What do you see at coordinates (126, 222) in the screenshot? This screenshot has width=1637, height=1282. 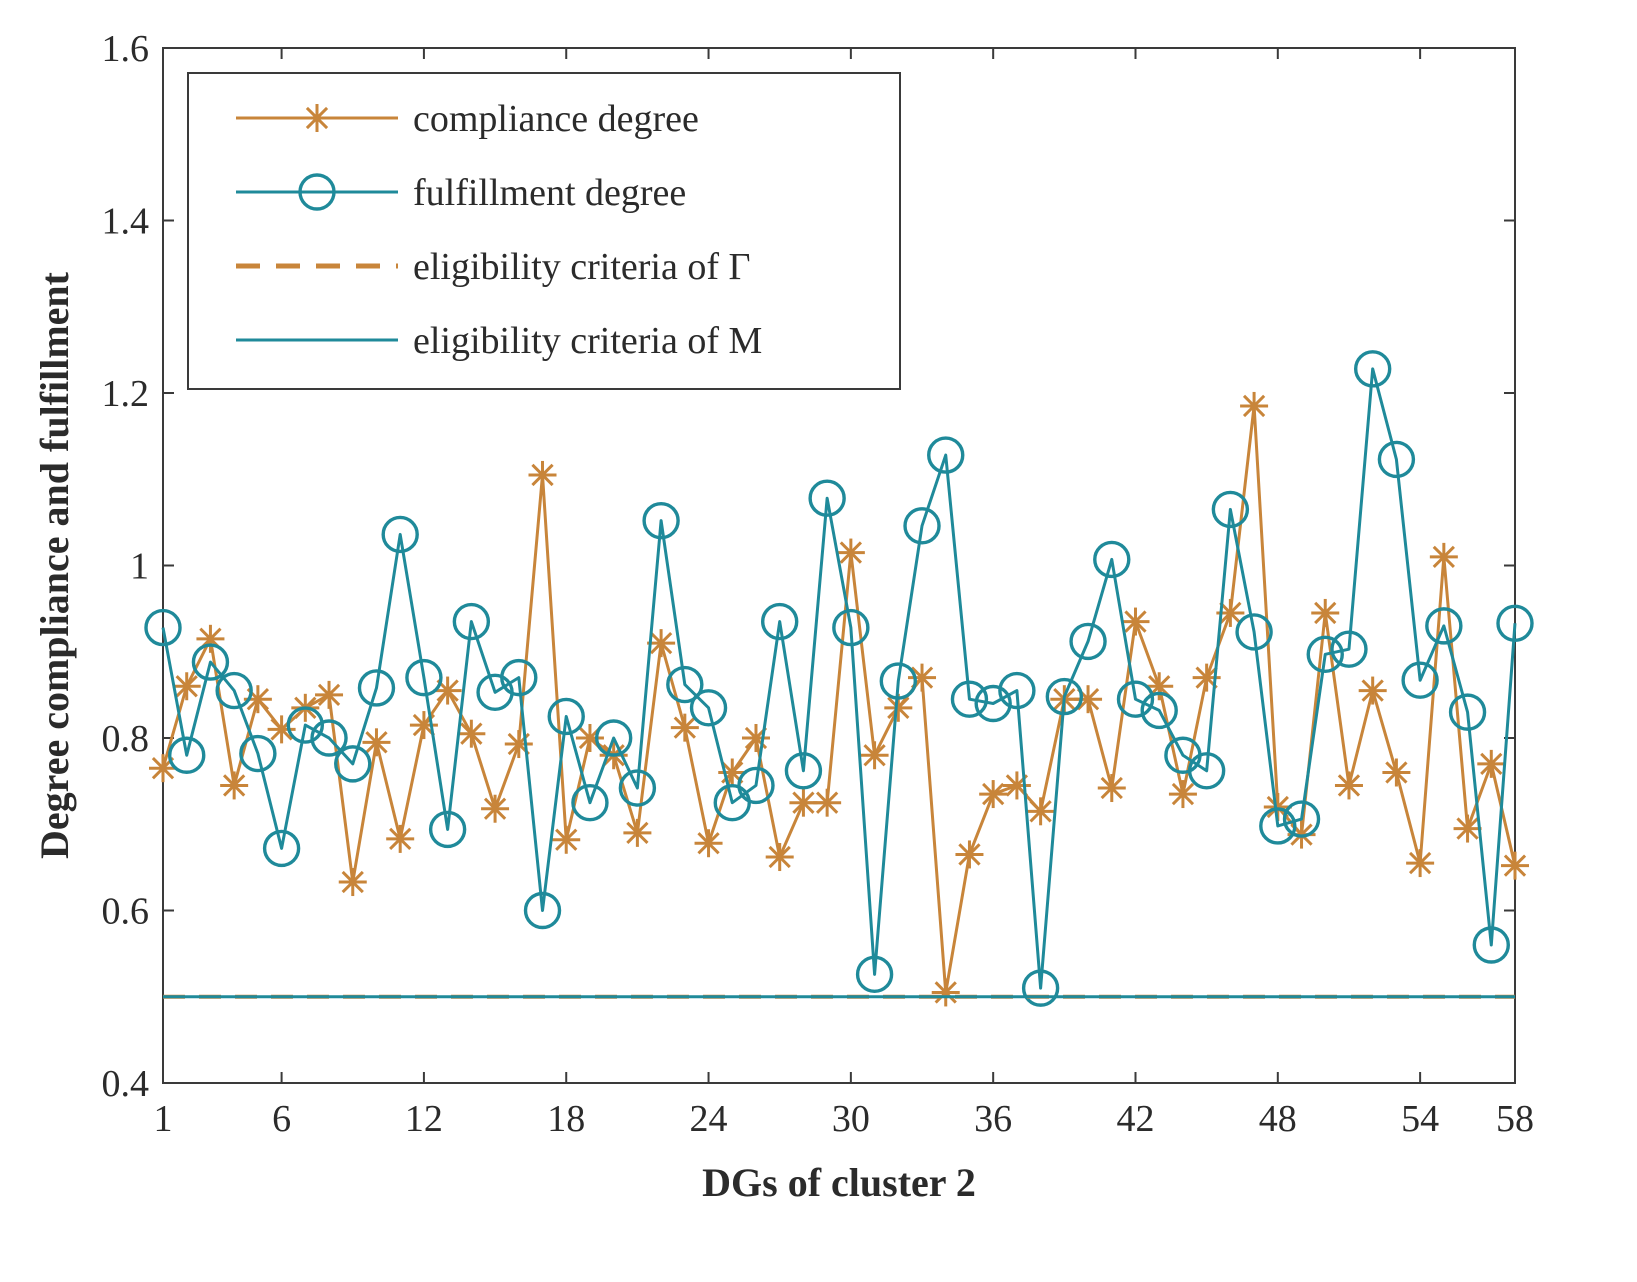 I see `y-tick-label: 1.4` at bounding box center [126, 222].